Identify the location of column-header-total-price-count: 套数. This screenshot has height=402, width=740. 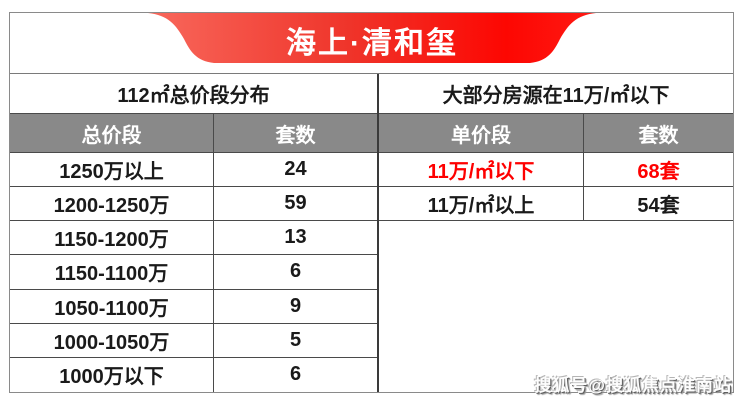
(295, 133).